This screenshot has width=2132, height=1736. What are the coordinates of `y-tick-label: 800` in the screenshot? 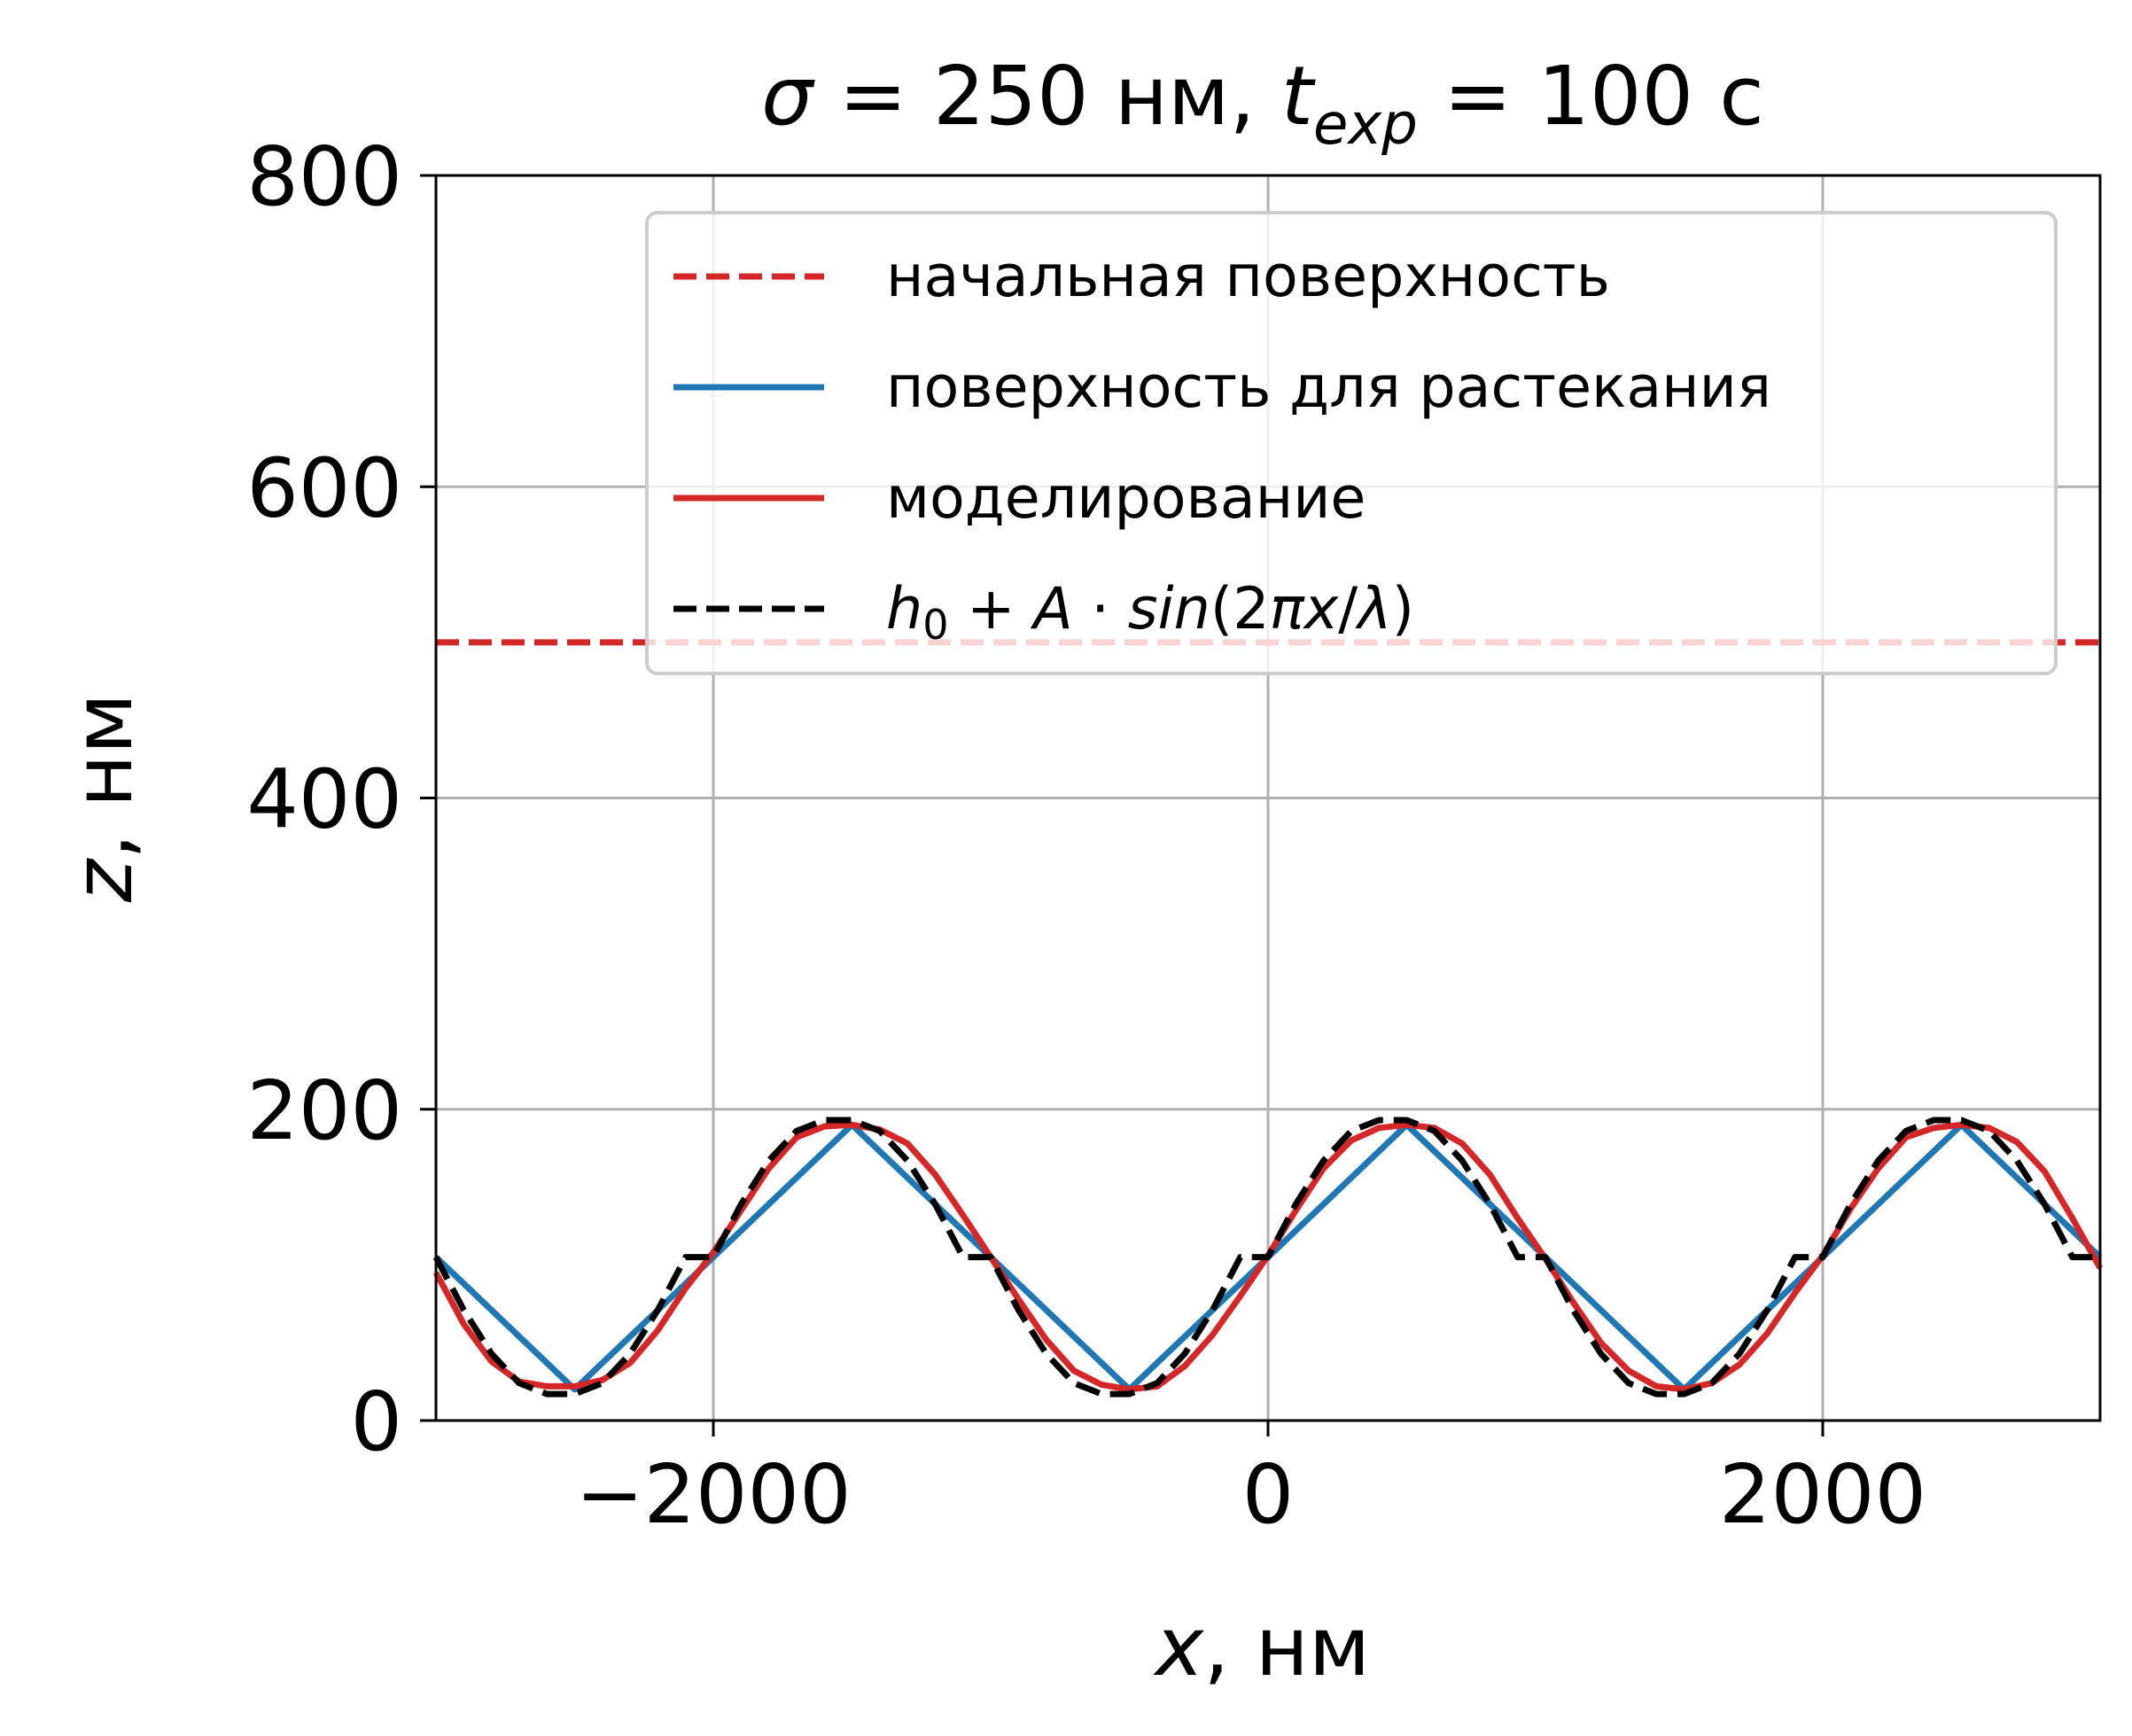 It's located at (324, 176).